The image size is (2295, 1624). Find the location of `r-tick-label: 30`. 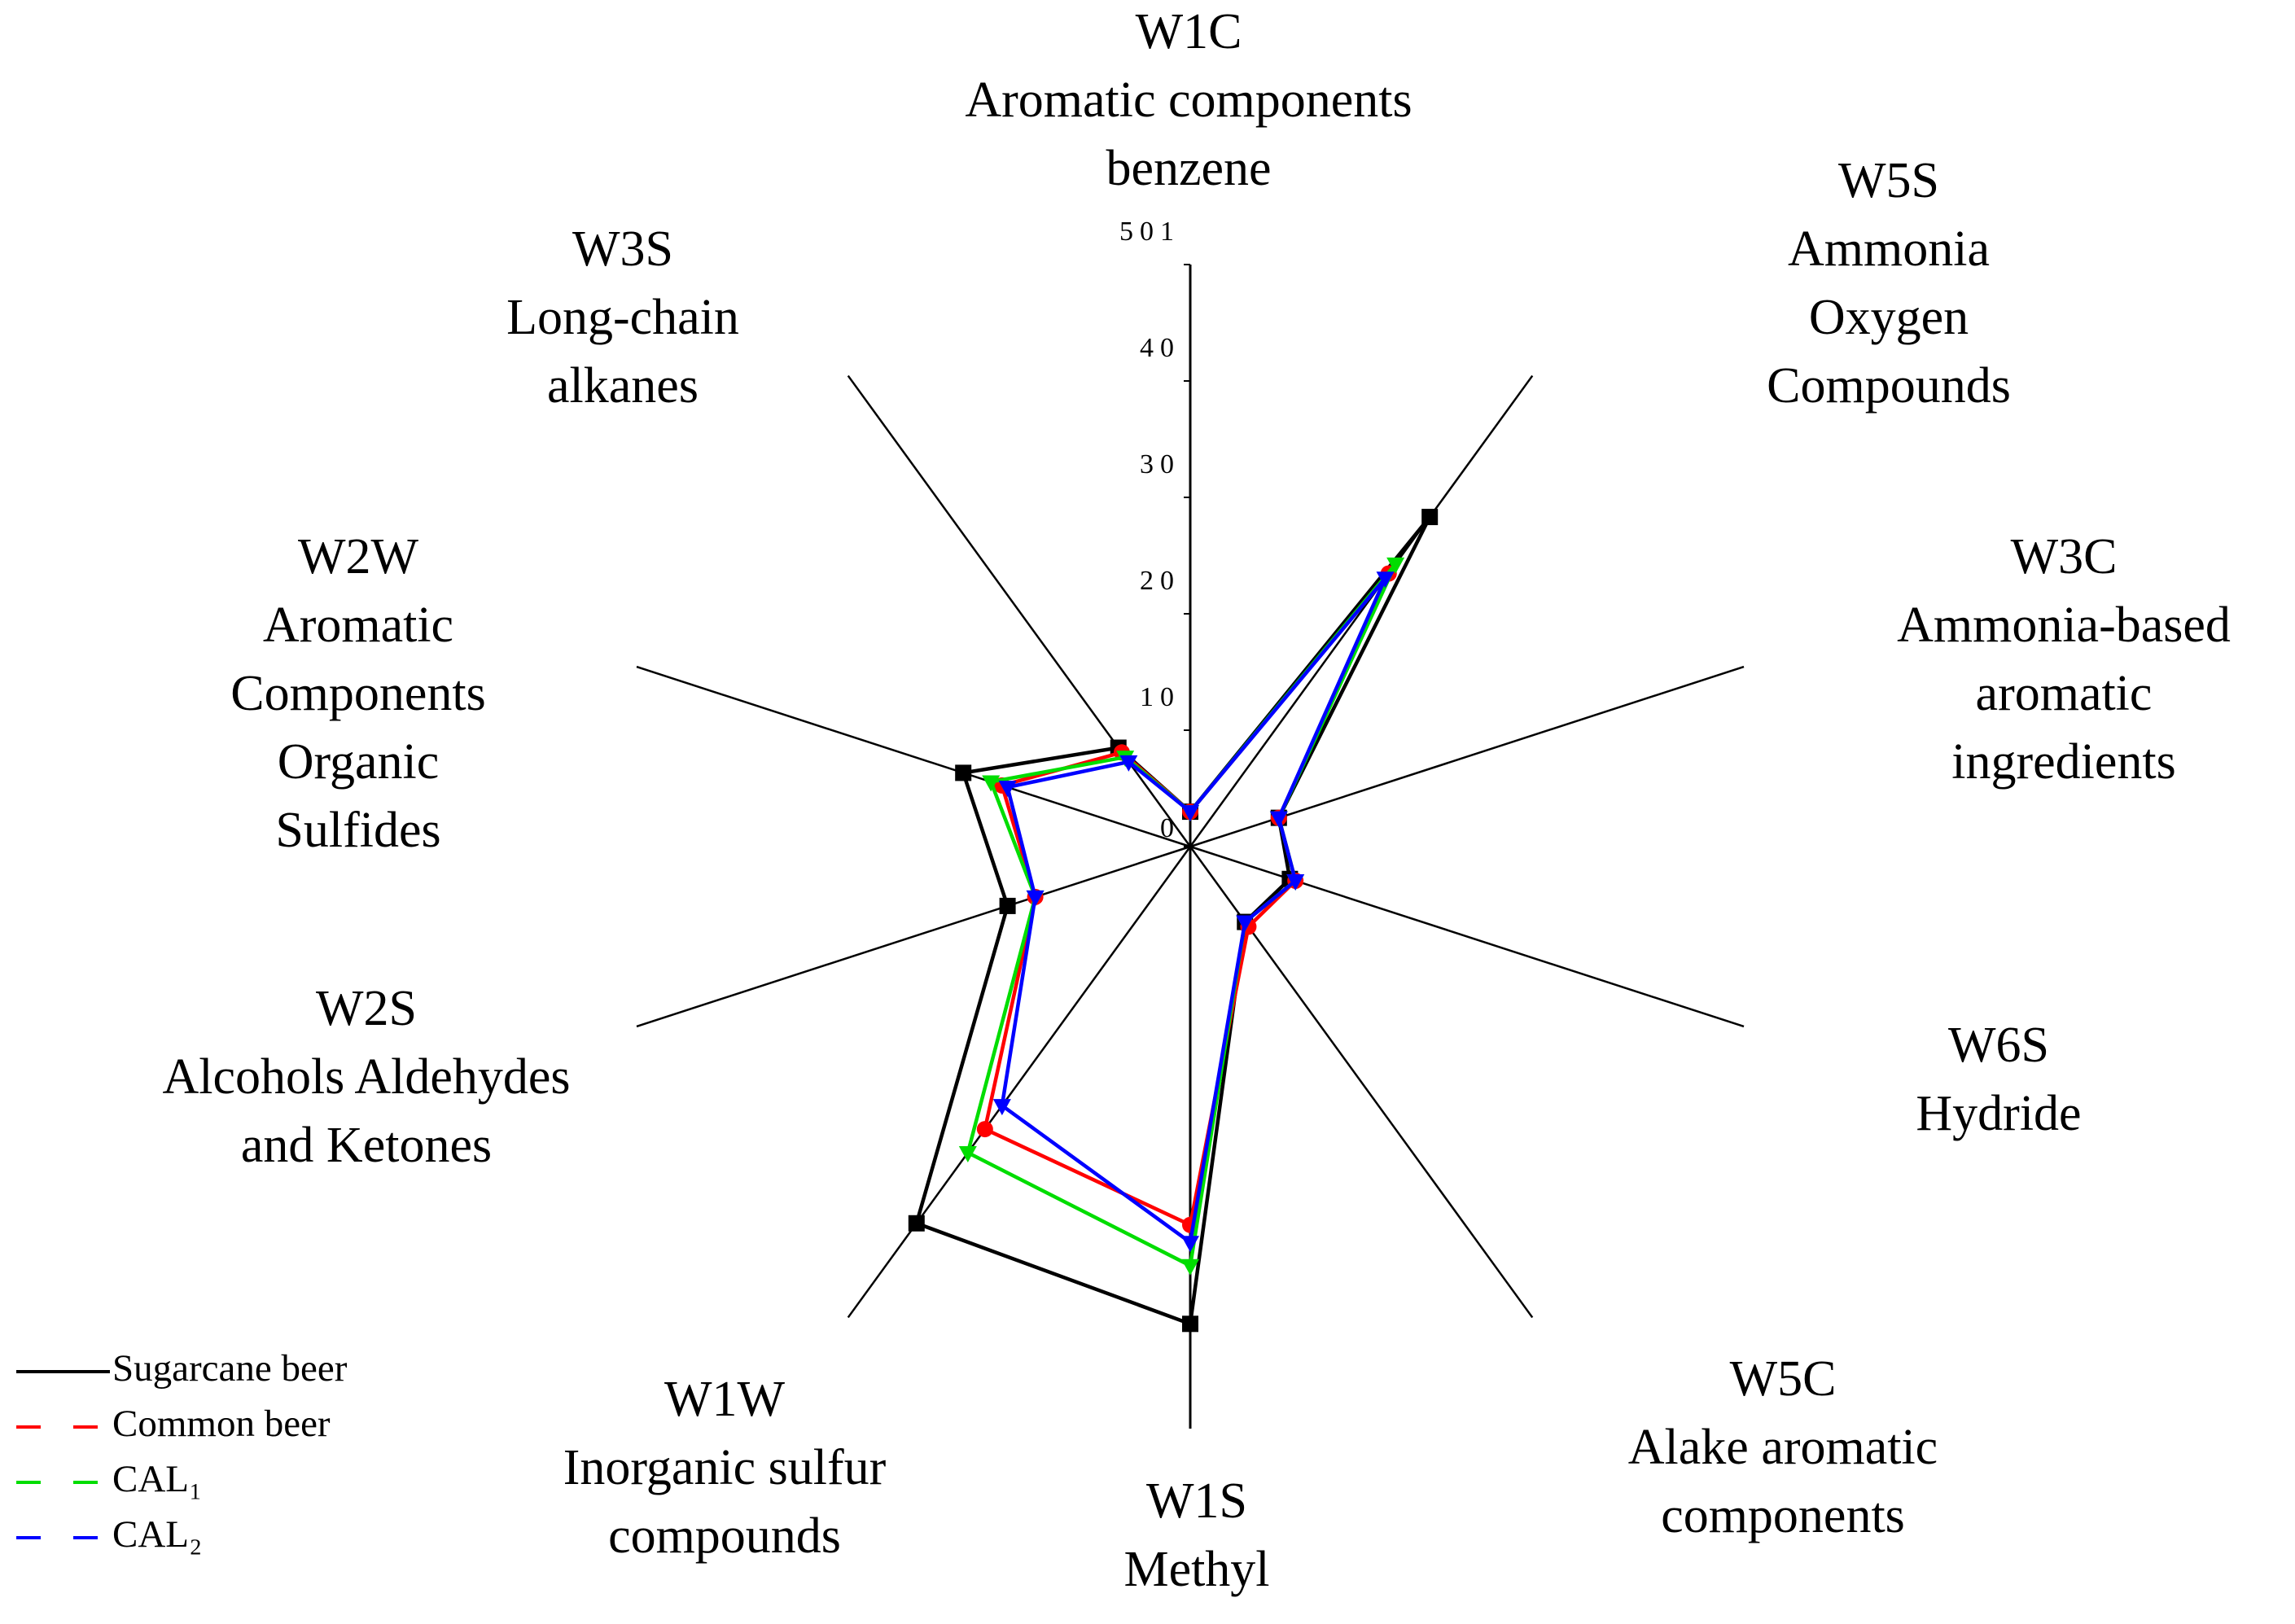

r-tick-label: 30 is located at coordinates (1160, 464).